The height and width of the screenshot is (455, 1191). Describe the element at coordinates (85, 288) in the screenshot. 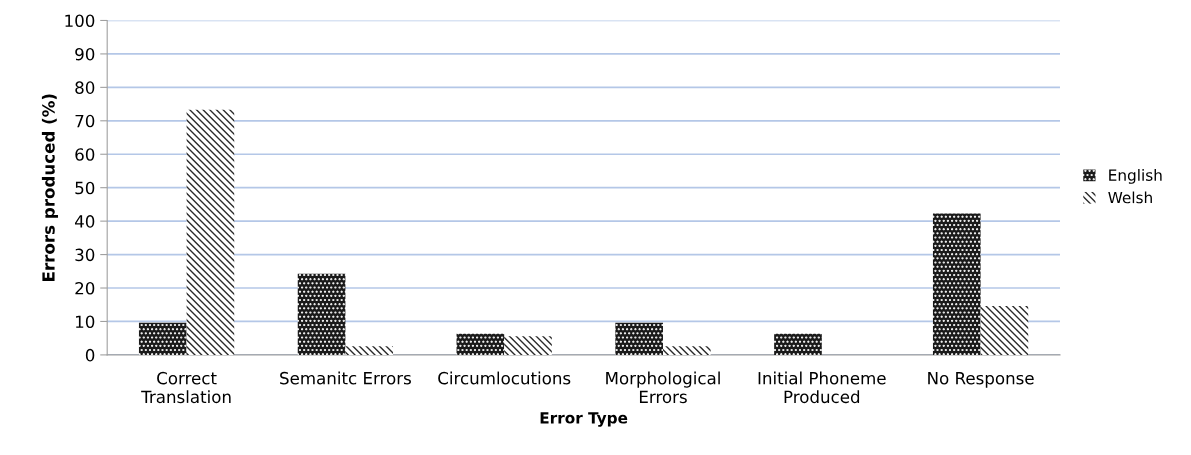

I see `y-tick-label: 20` at that location.